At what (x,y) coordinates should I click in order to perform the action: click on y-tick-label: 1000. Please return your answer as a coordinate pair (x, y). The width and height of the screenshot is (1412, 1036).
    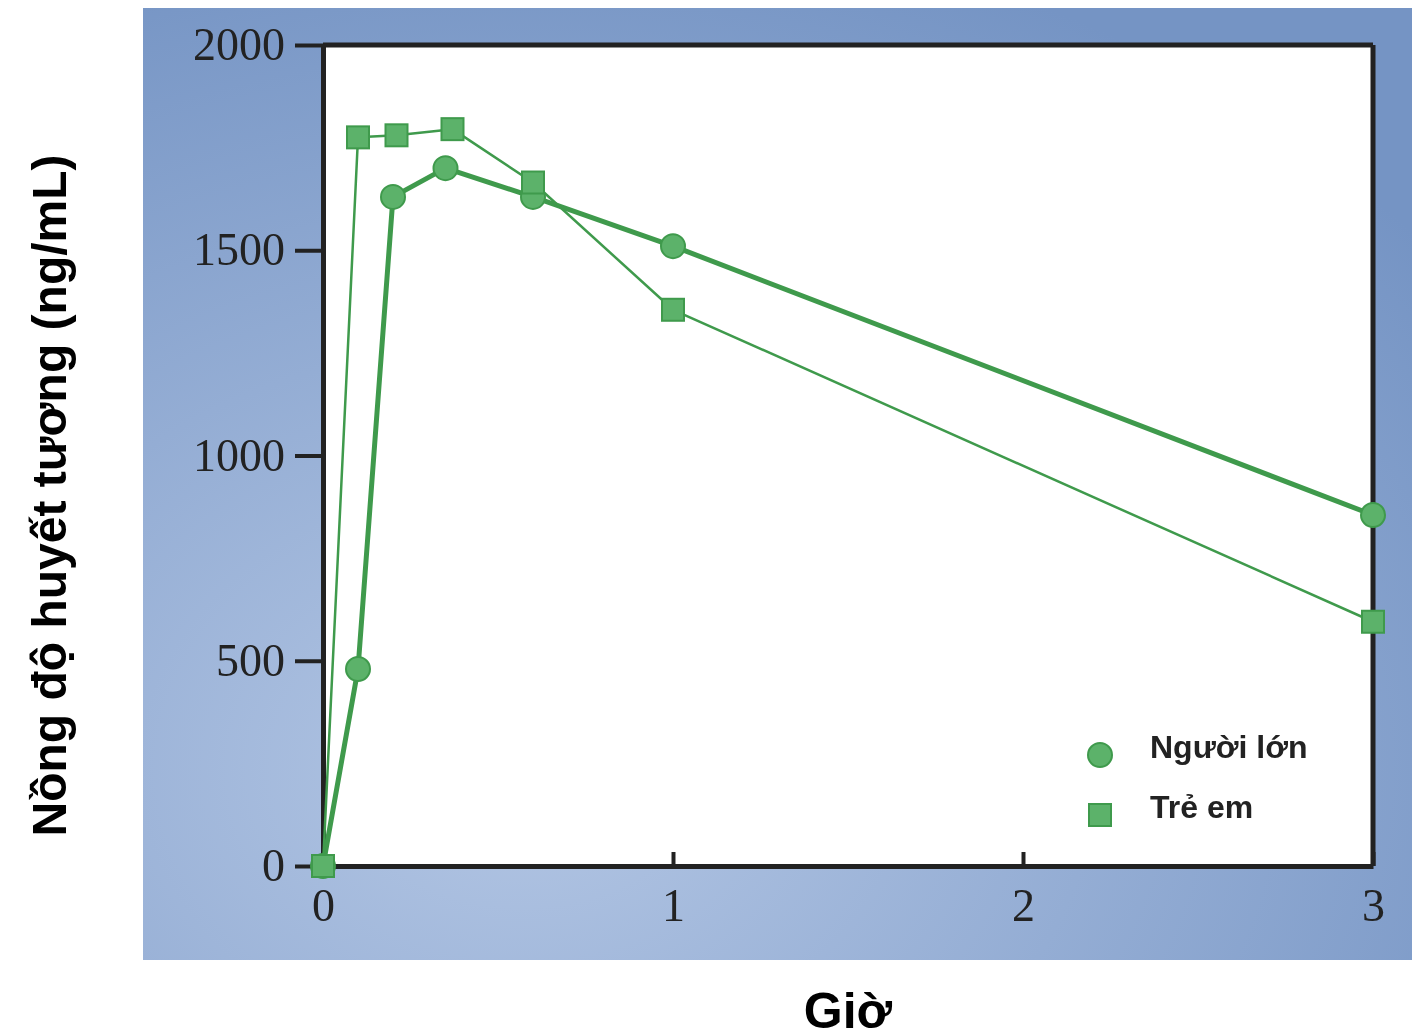
    Looking at the image, I should click on (239, 455).